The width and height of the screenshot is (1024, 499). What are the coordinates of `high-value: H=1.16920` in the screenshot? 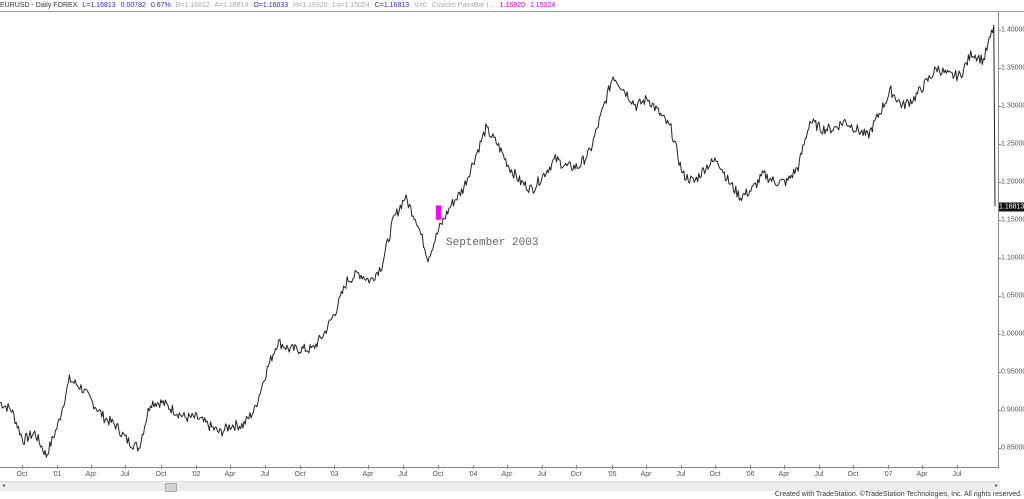 It's located at (310, 5).